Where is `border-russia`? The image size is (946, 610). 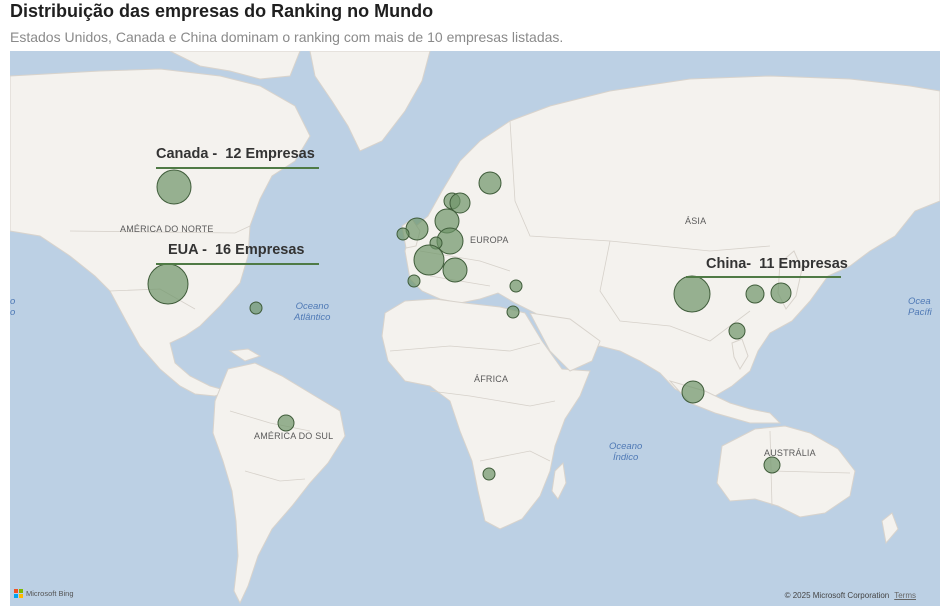 border-russia is located at coordinates (640, 186).